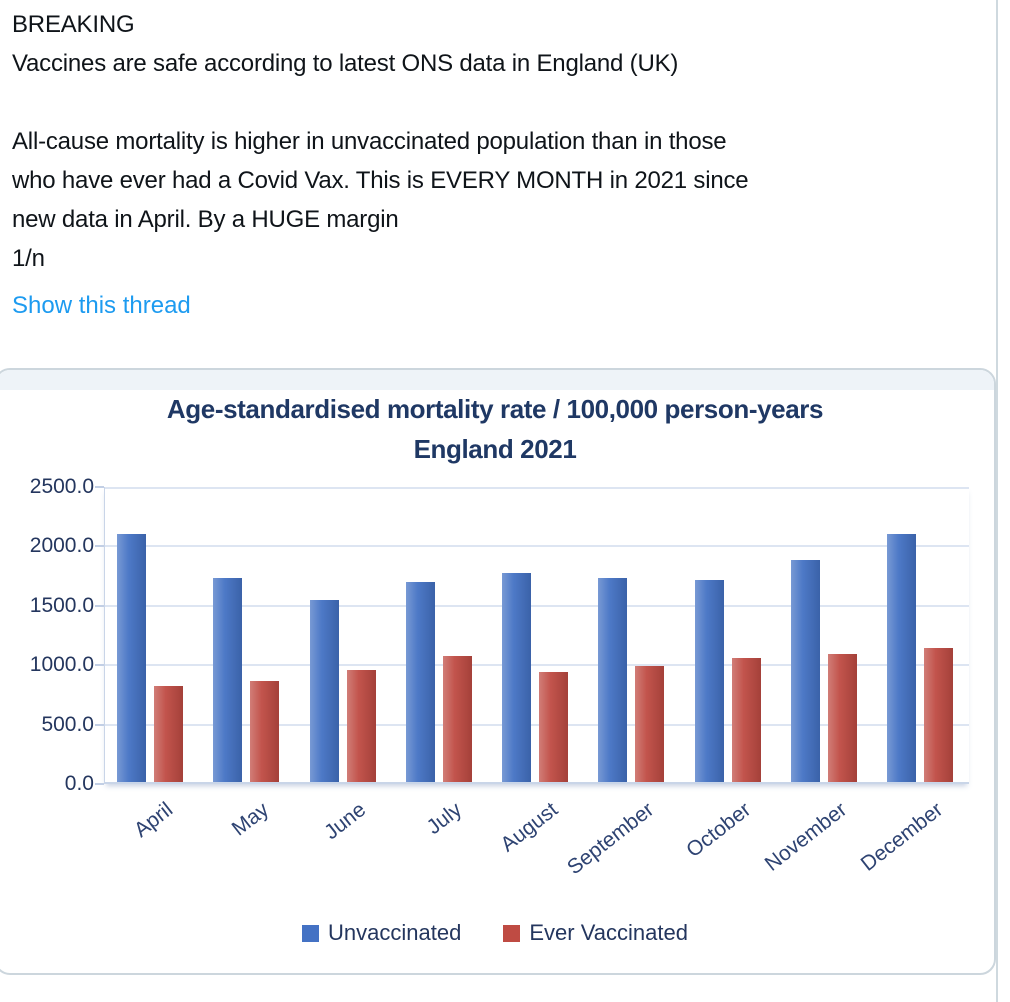  What do you see at coordinates (265, 731) in the screenshot?
I see `bar-ever-vaccinated-may` at bounding box center [265, 731].